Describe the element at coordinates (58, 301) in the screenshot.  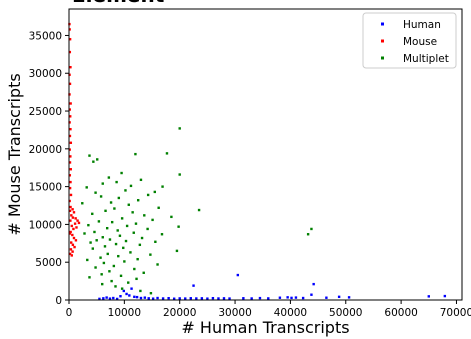
I see `y-tick-label: 0` at that location.